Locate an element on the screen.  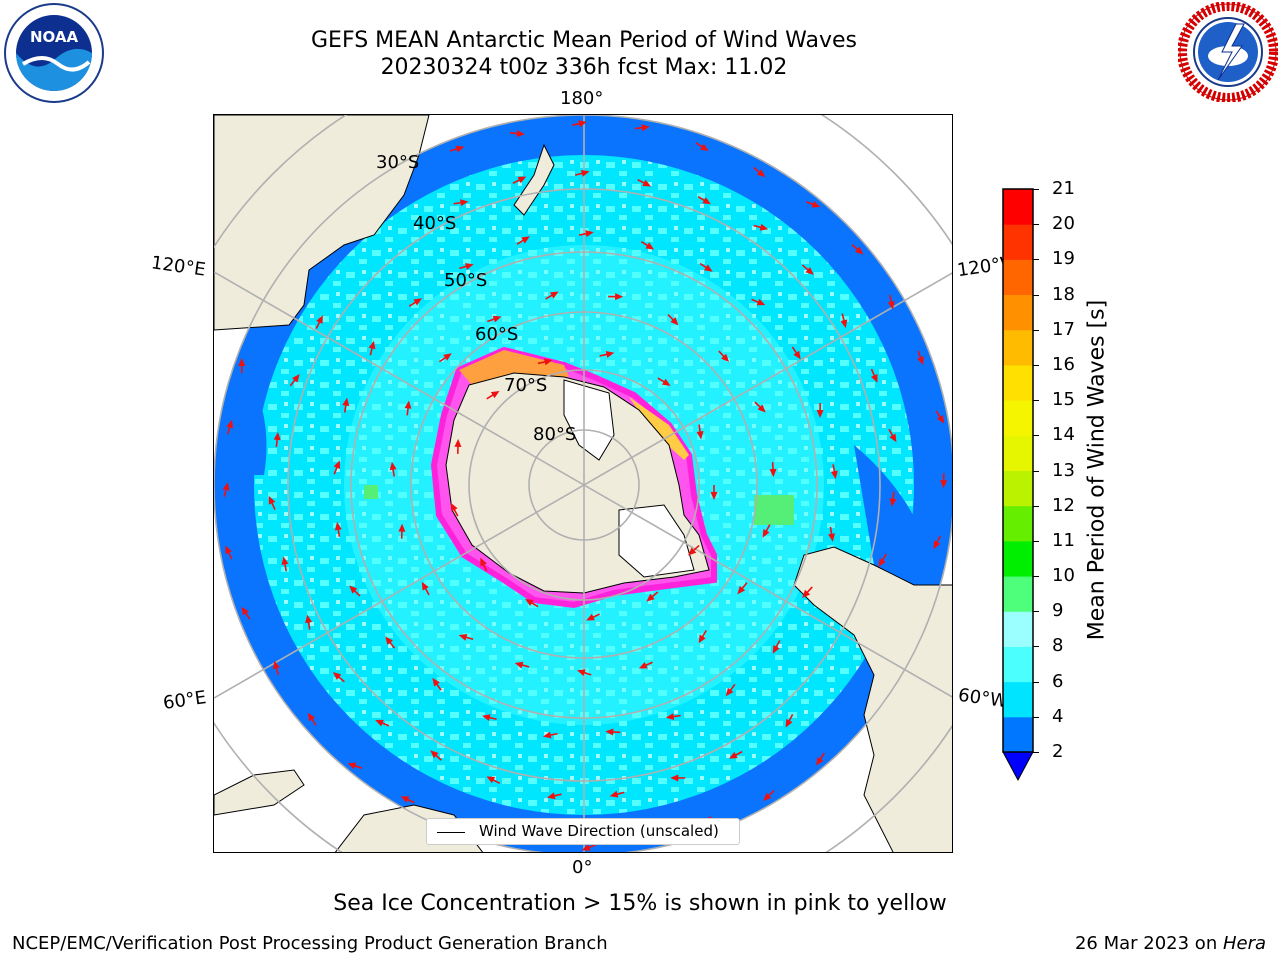
colorbar-tick-label: 14 is located at coordinates (1063, 435).